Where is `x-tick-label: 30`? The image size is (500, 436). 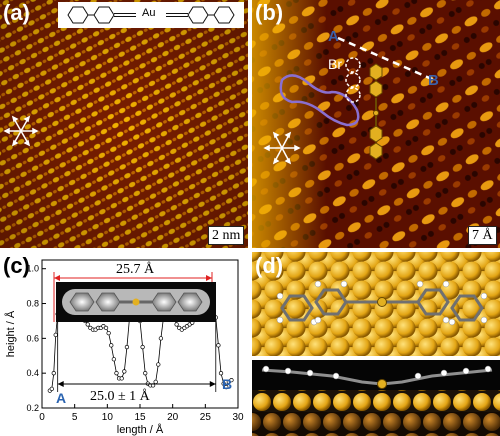
x-tick-label: 30 is located at coordinates (238, 417).